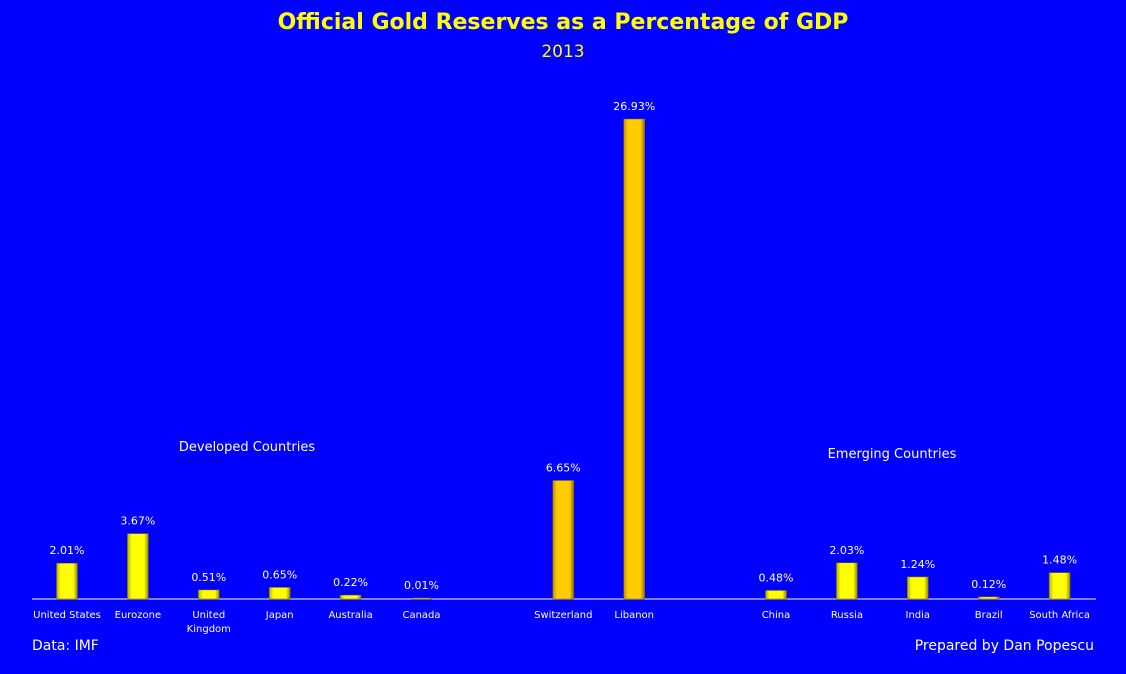 This screenshot has height=674, width=1126. Describe the element at coordinates (209, 629) in the screenshot. I see `x-tick-label: Kingdom` at that location.